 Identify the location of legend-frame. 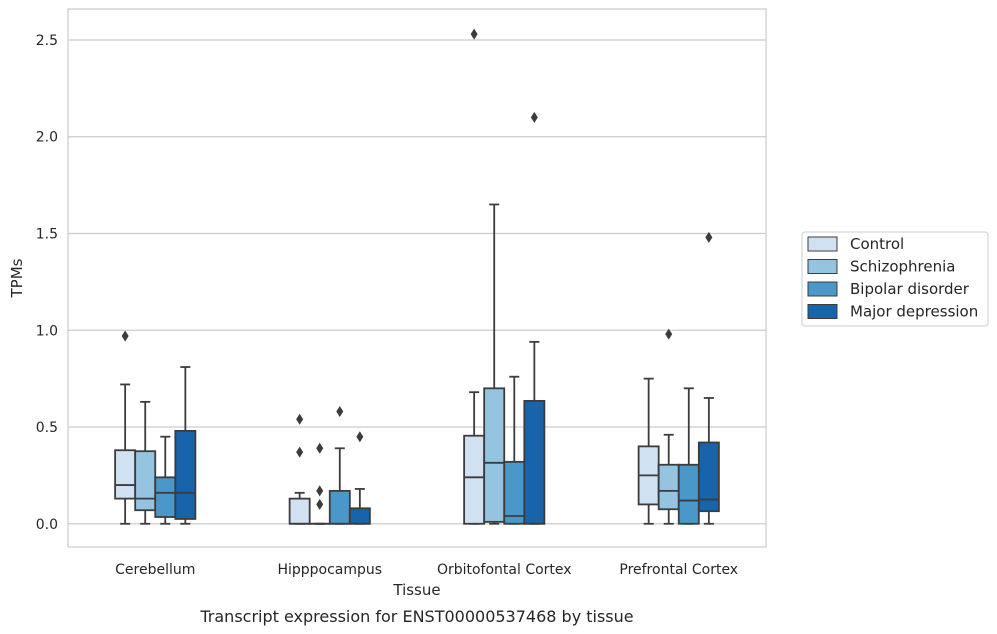
(895, 279).